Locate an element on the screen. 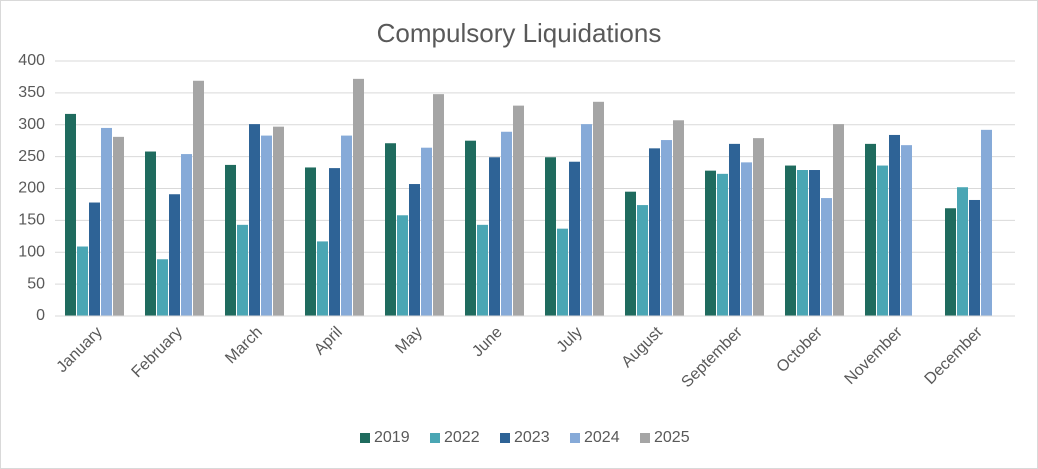  legend-label: 2025 is located at coordinates (672, 437).